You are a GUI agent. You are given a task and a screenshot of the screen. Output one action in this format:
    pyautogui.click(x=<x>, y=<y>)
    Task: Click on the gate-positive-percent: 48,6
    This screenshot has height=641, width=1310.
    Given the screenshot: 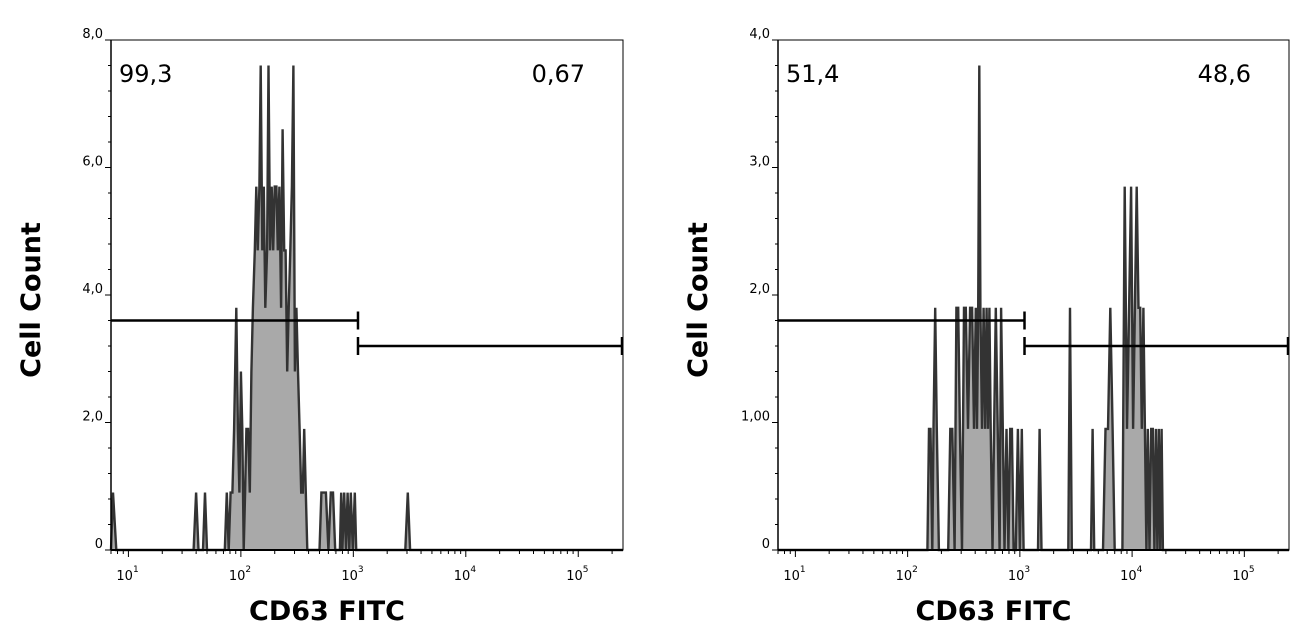 What is the action you would take?
    pyautogui.click(x=1224, y=74)
    